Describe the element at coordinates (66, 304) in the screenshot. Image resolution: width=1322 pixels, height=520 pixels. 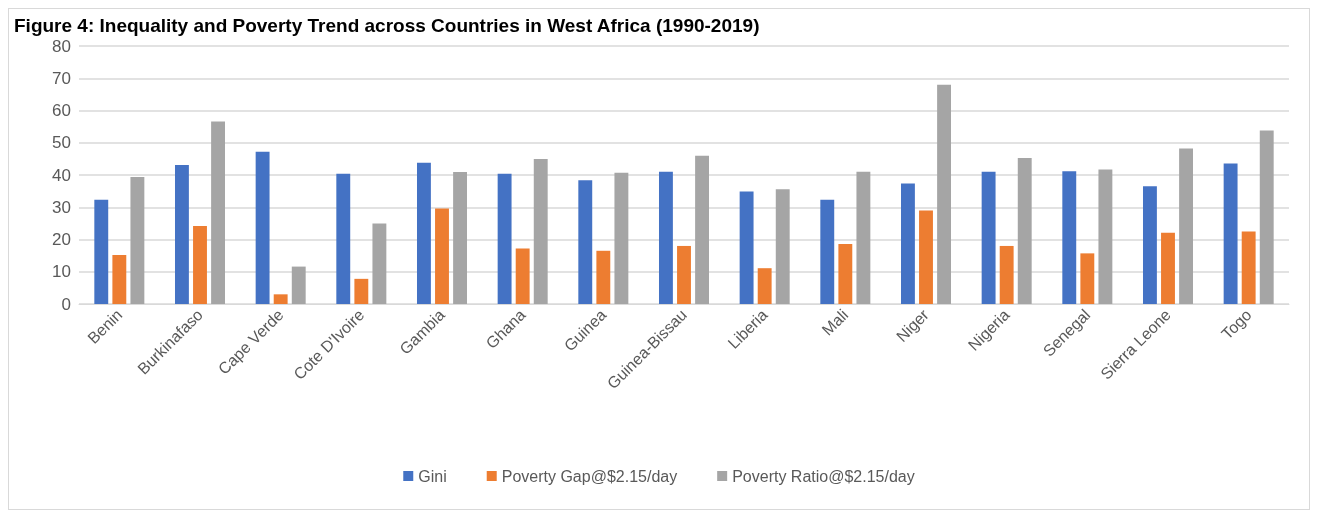
I see `y-tick-label: 0` at that location.